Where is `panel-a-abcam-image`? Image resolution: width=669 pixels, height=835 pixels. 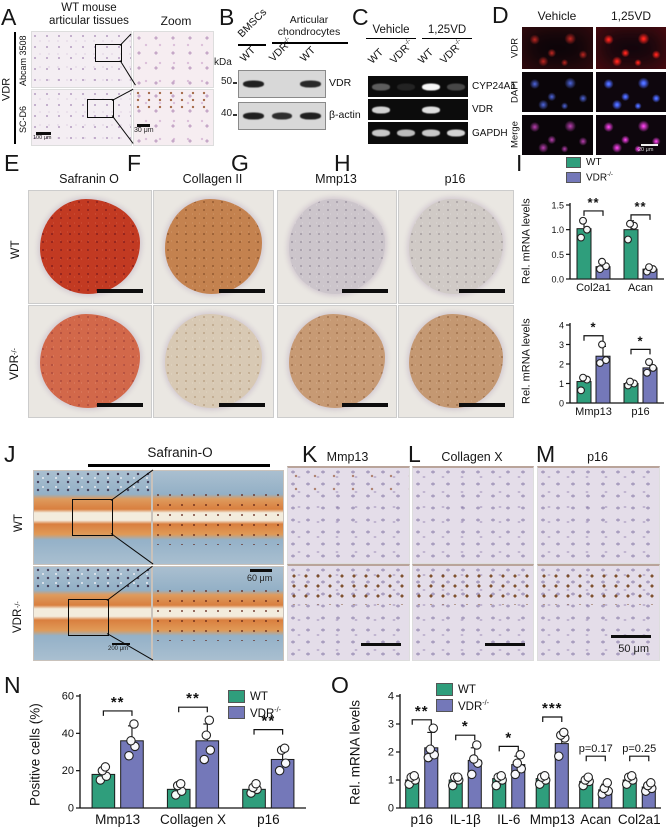
panel-a-abcam-image is located at coordinates (81, 59).